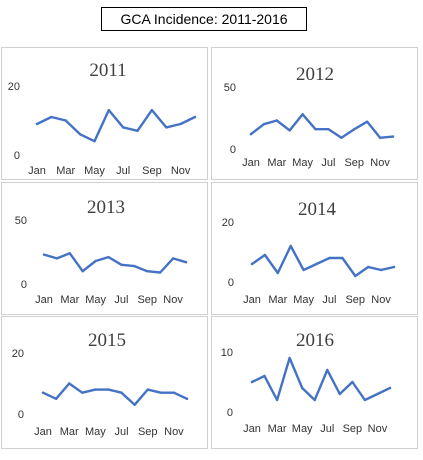 Image resolution: width=423 pixels, height=460 pixels. I want to click on chart-2015: 2015 0 20 Jan Mar May Jul Sep Nov, so click(100, 384).